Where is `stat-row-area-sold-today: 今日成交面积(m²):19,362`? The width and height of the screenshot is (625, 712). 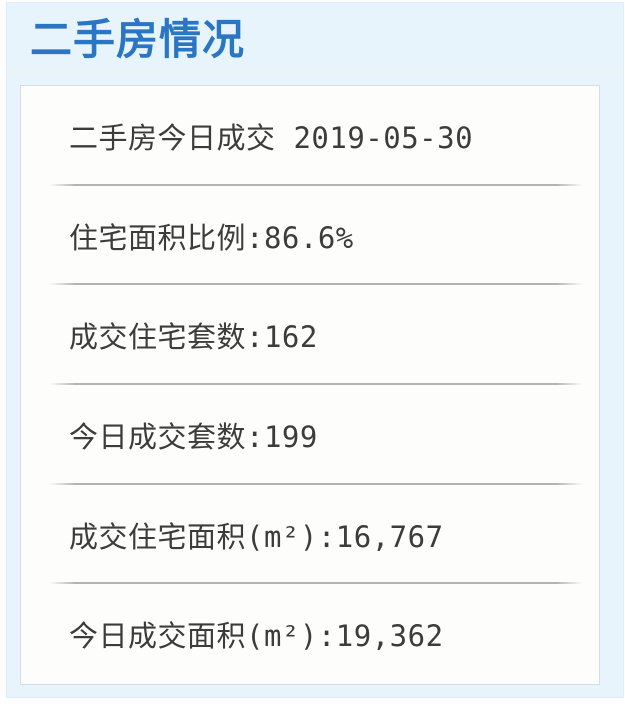
stat-row-area-sold-today: 今日成交面积(m²):19,362 is located at coordinates (310, 634).